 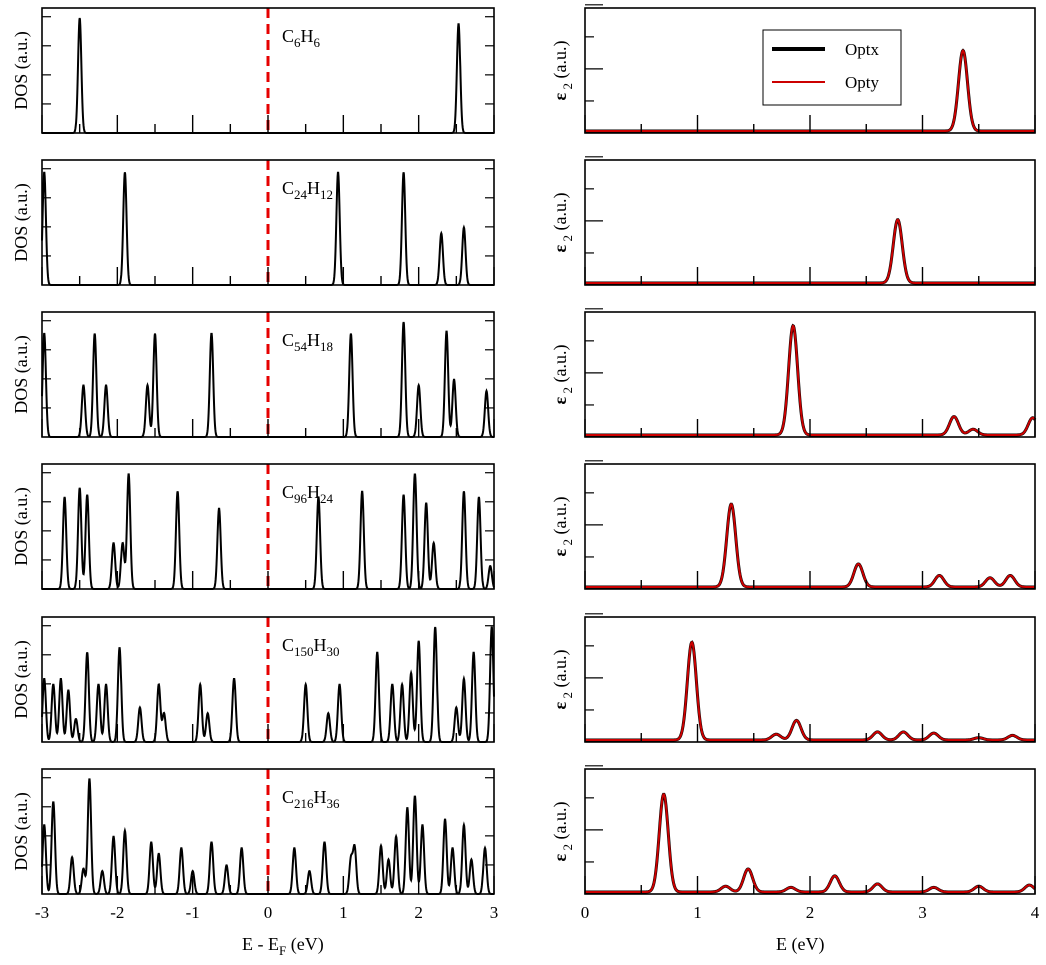 I want to click on optical-panel-0: ε 2 (a.u.), so click(x=793, y=69).